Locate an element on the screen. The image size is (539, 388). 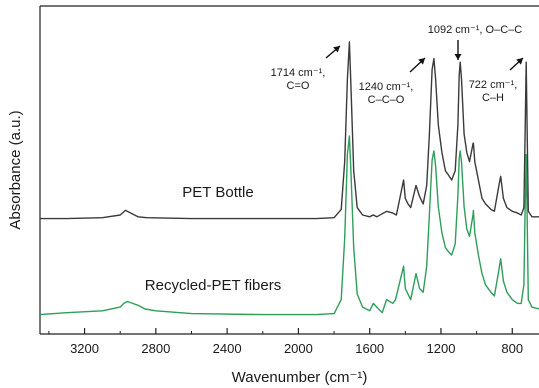
x-tick-label: 3200 is located at coordinates (84, 348).